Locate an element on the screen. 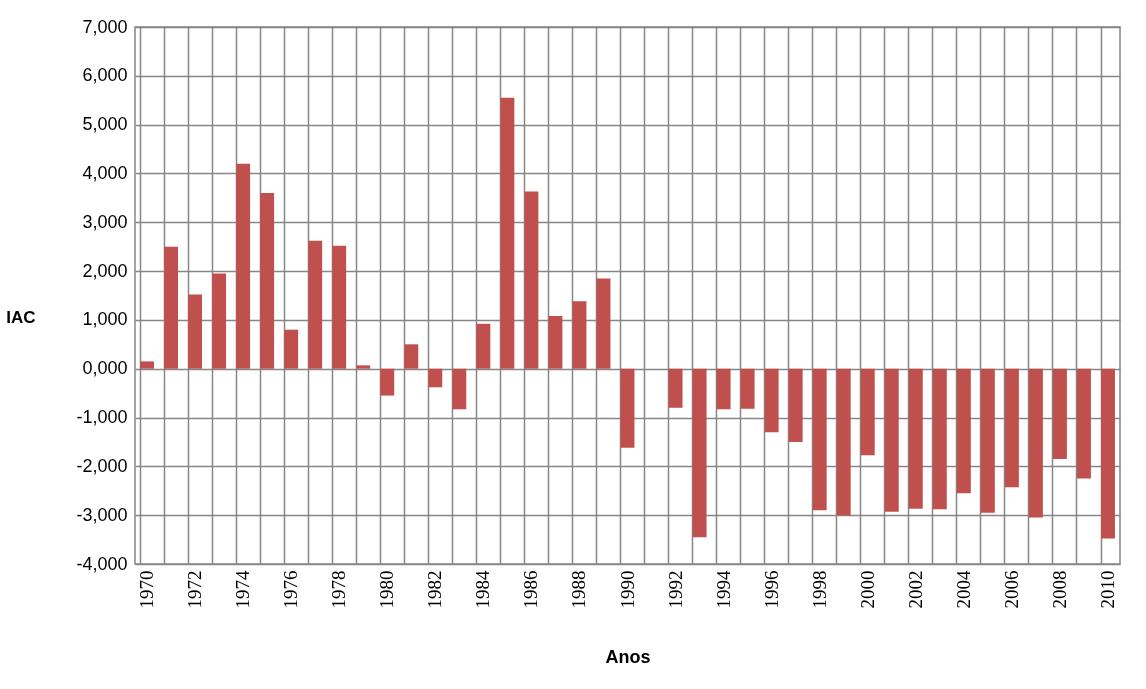 Image resolution: width=1146 pixels, height=689 pixels. x-tick-label: 1980 is located at coordinates (387, 589).